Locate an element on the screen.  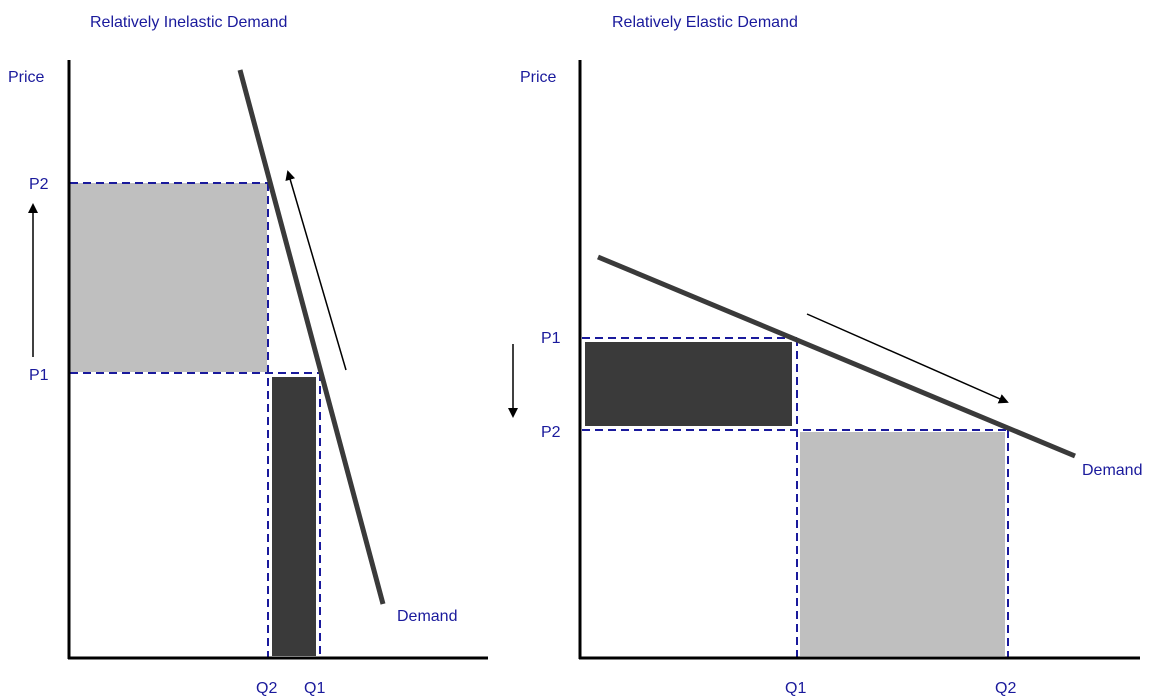
elastic-revenue-gain-area is located at coordinates (902, 544).